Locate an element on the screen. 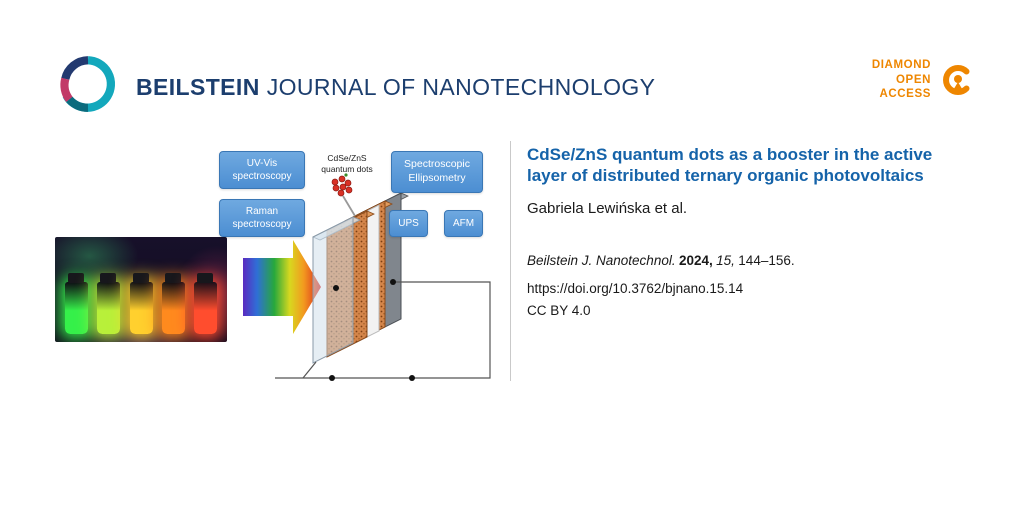 The width and height of the screenshot is (1024, 512). box-uvvis-spectroscopy: UV-Vis spectroscopy is located at coordinates (262, 170).